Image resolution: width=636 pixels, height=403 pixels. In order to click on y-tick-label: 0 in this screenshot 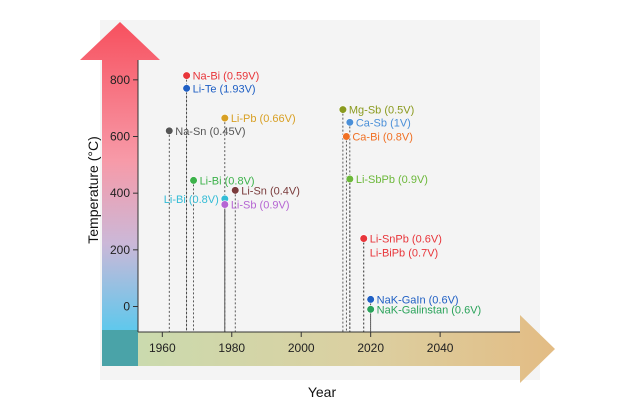, I will do `click(126, 307)`.